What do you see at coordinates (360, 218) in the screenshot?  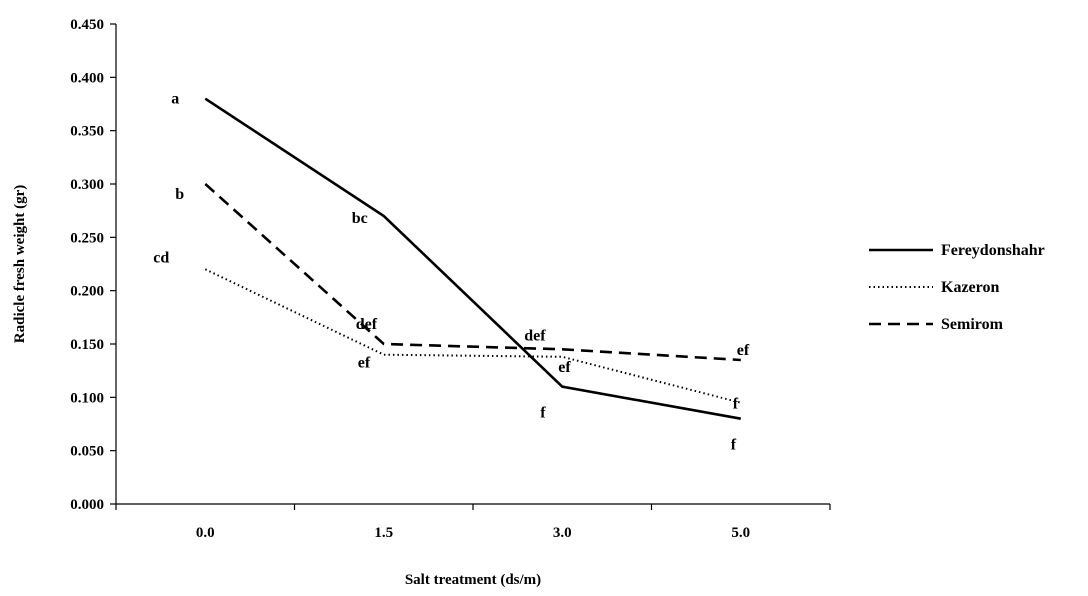 I see `point-label: bc` at bounding box center [360, 218].